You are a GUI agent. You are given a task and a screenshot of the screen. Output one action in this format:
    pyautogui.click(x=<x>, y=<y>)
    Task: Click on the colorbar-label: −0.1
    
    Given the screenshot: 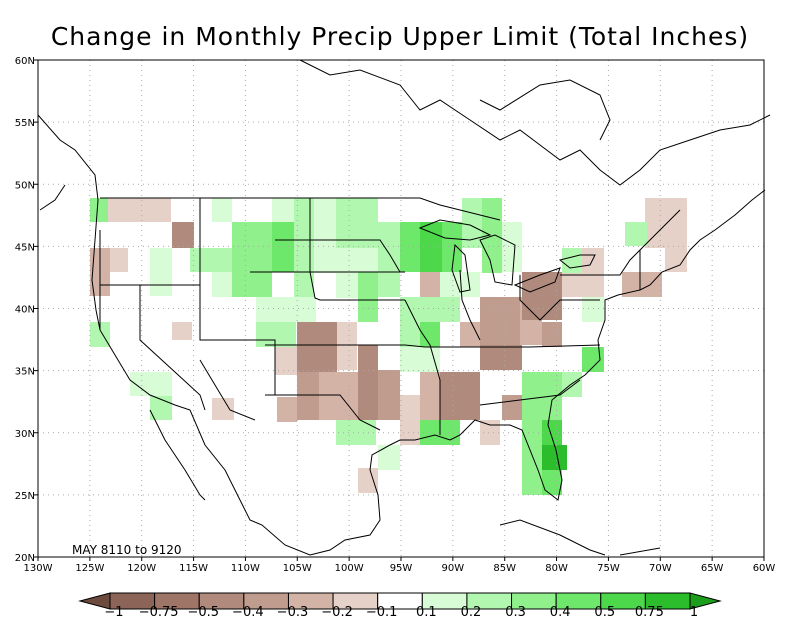 What is the action you would take?
    pyautogui.click(x=382, y=611)
    